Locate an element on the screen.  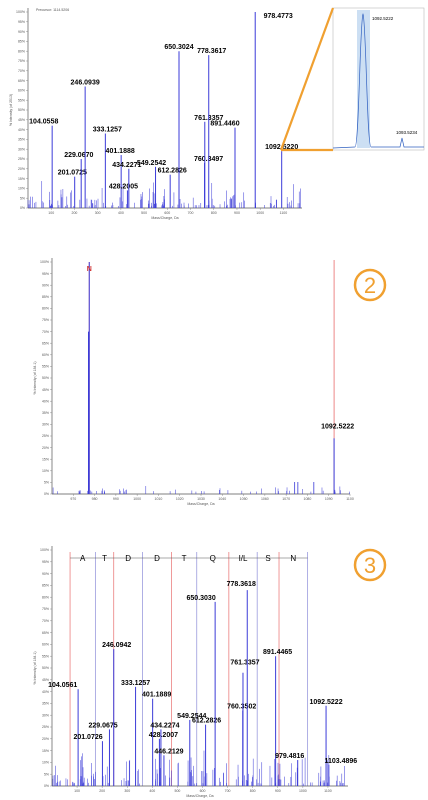
x-tick-label: 300 is located at coordinates (98, 213).